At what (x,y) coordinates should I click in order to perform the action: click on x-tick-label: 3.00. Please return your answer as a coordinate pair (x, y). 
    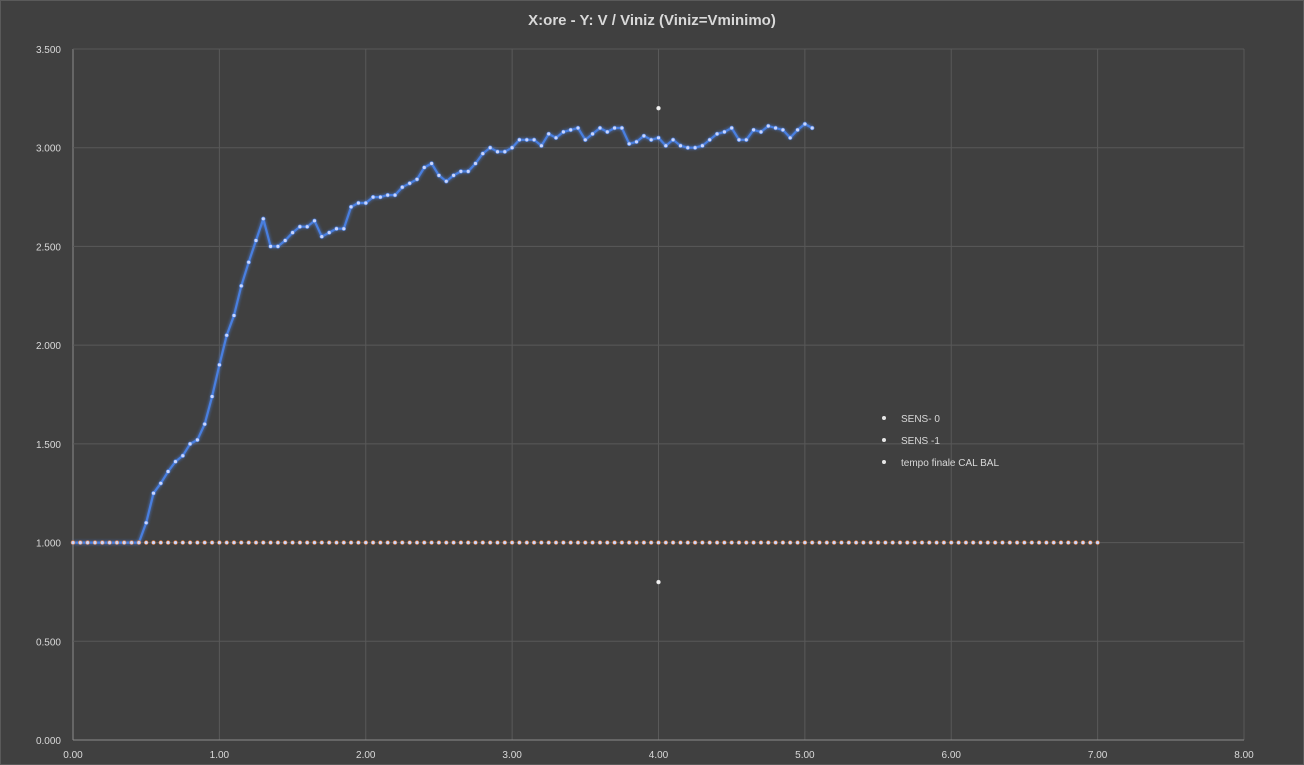
    Looking at the image, I should click on (512, 755).